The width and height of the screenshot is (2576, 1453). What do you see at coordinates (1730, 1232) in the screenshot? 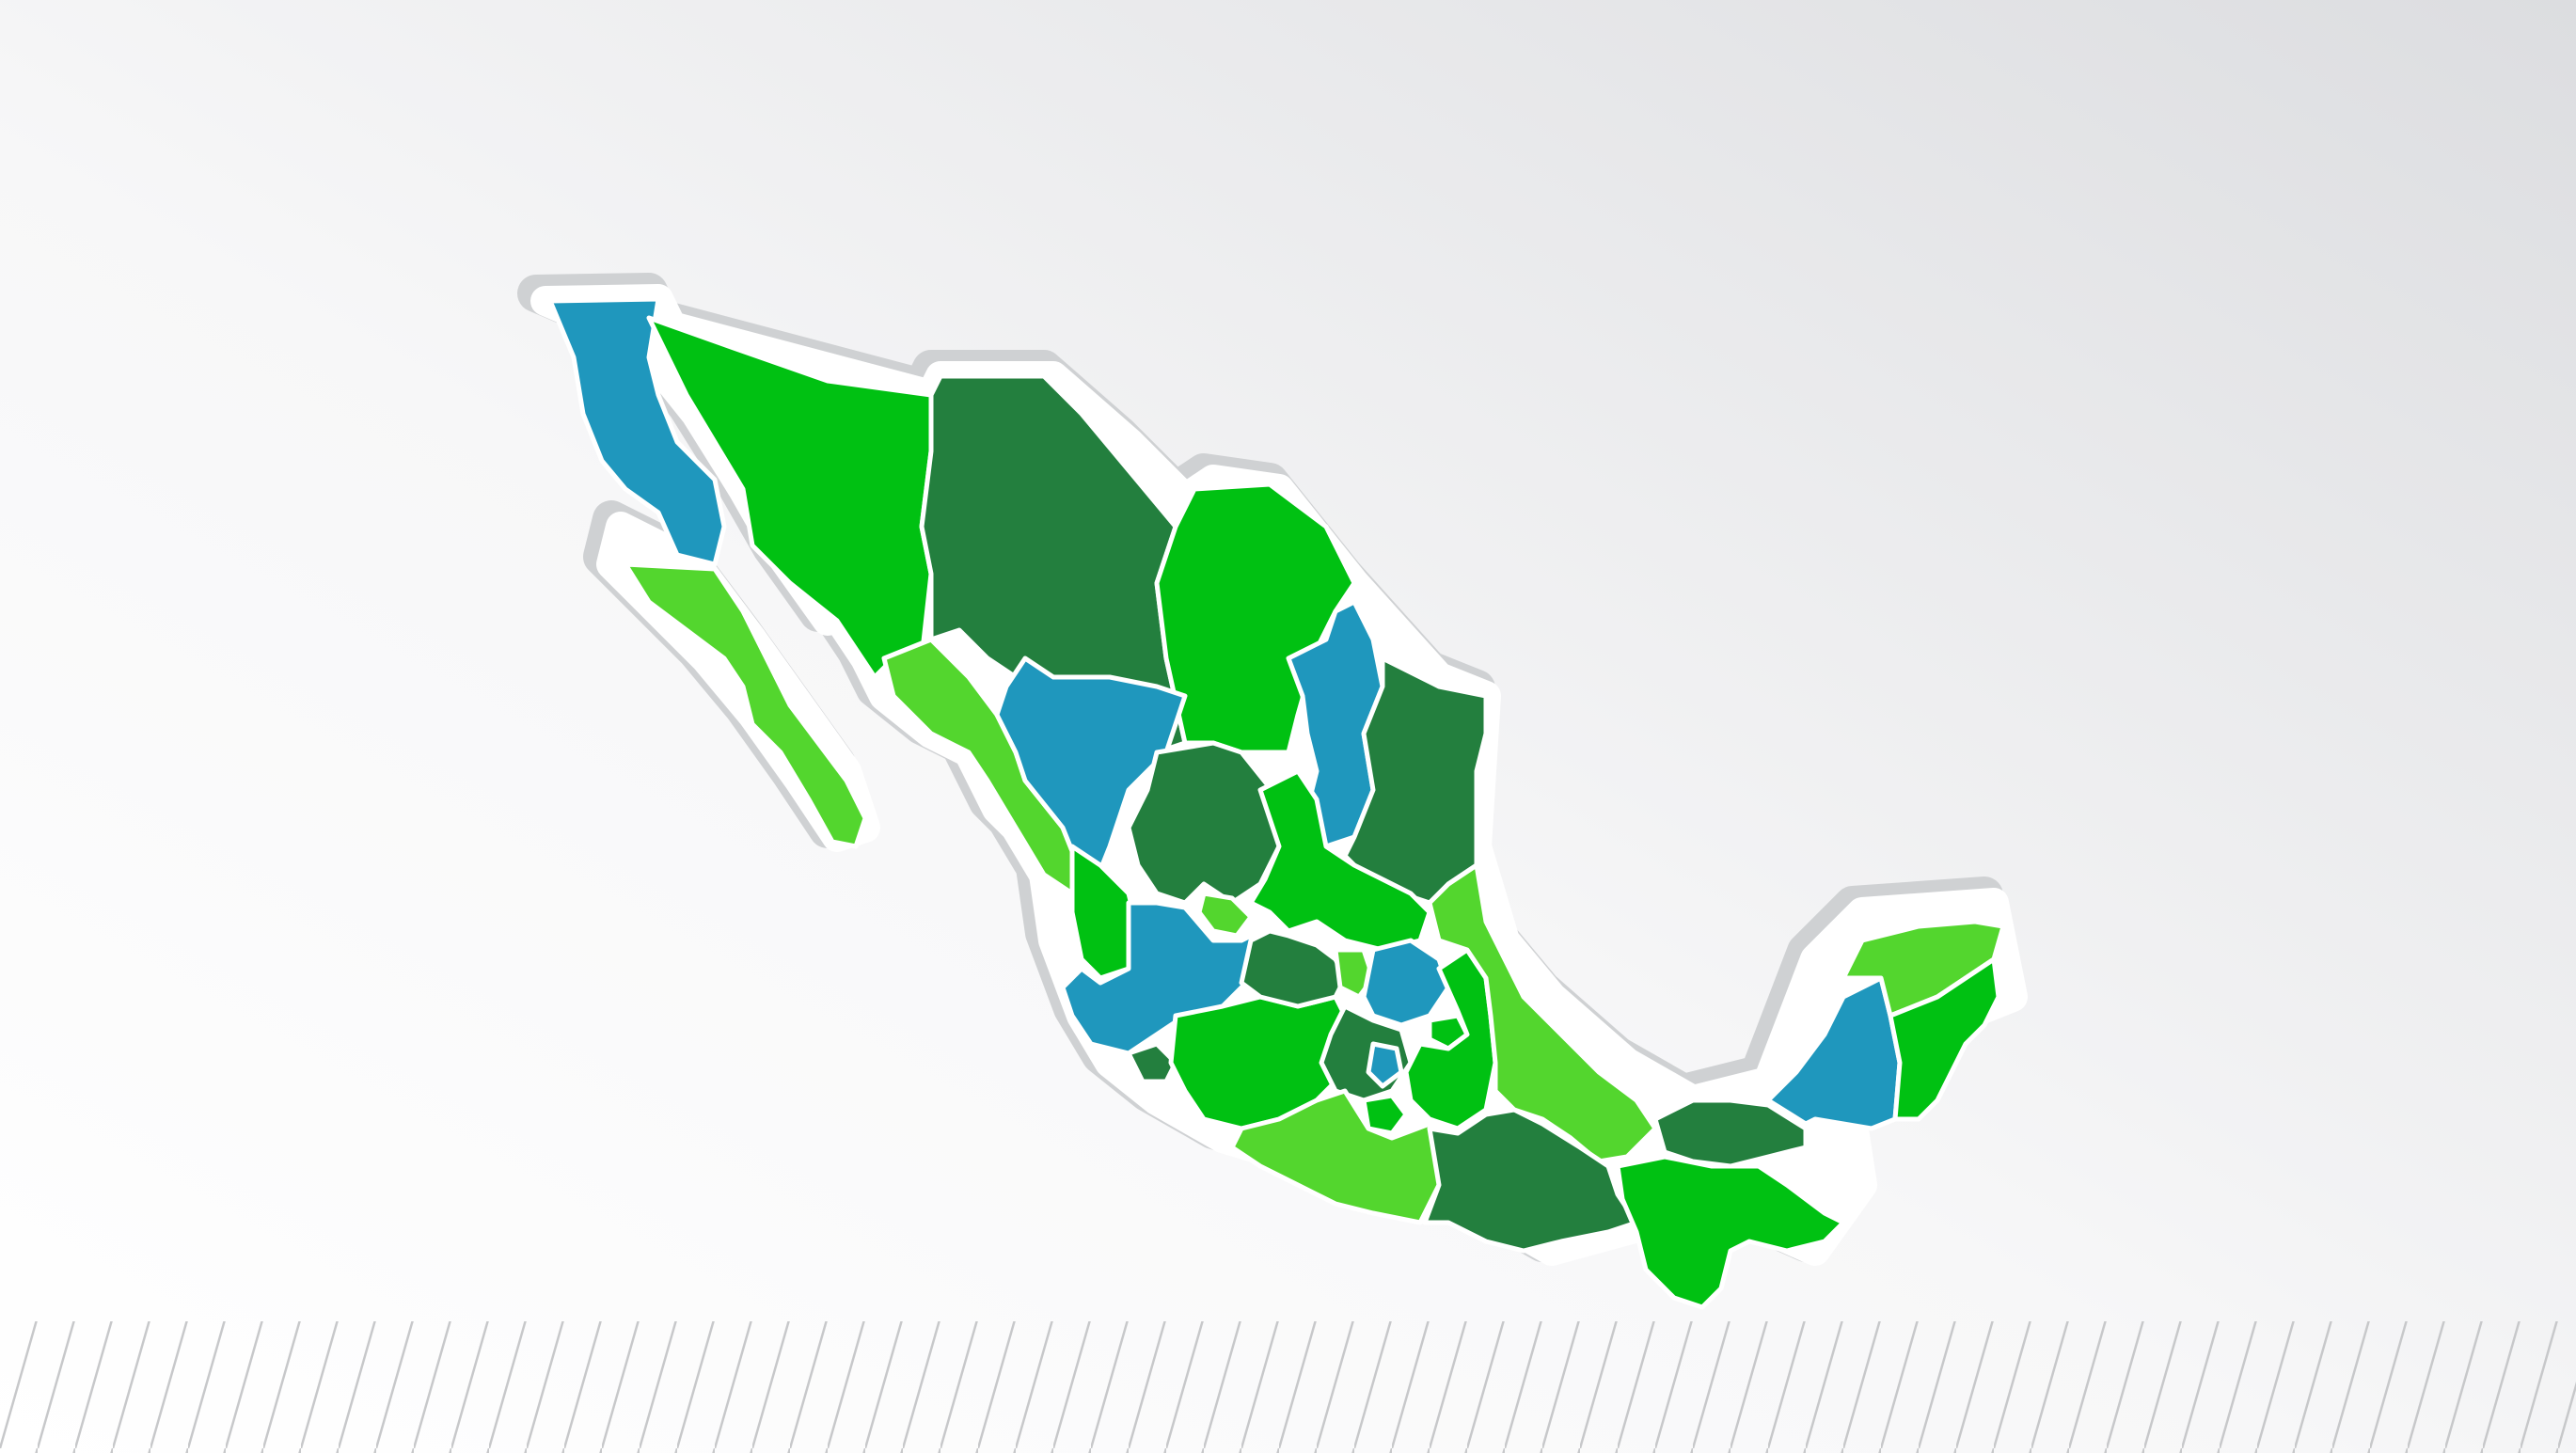
I see `state-chiapas` at bounding box center [1730, 1232].